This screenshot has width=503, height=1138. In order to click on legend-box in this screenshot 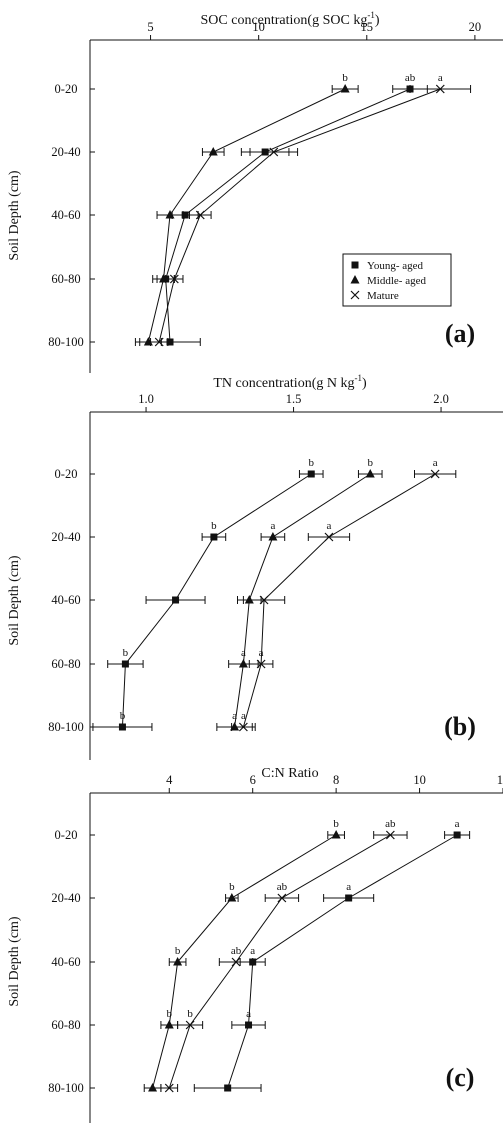, I will do `click(397, 280)`.